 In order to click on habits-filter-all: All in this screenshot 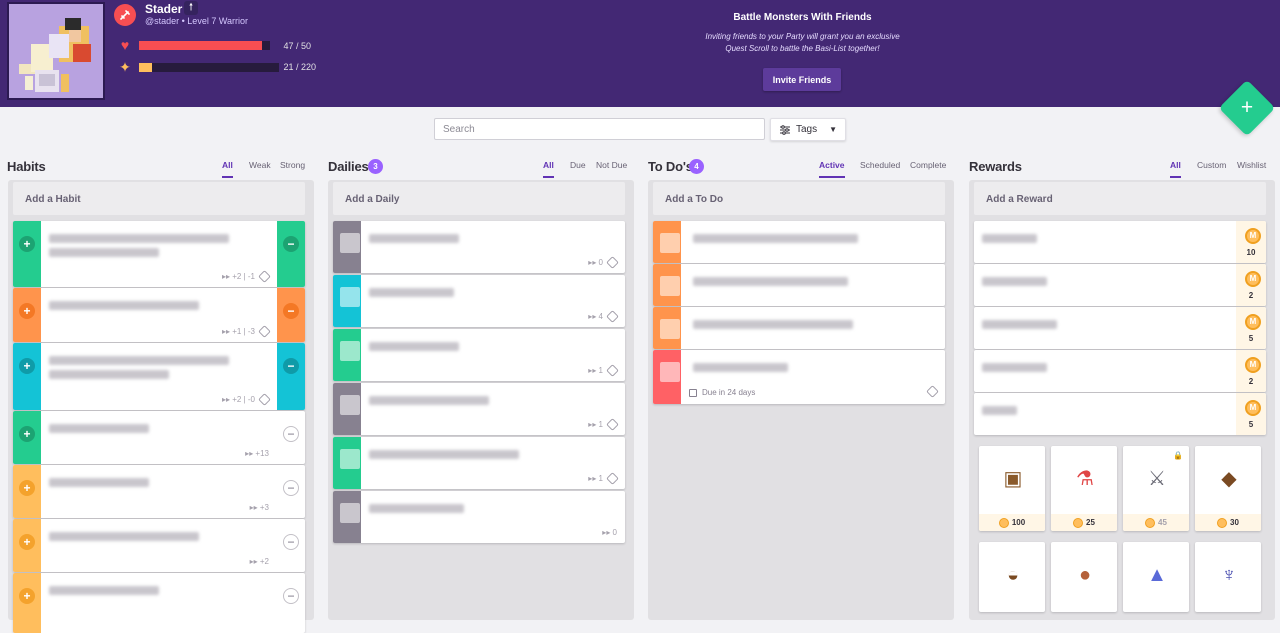, I will do `click(227, 167)`.